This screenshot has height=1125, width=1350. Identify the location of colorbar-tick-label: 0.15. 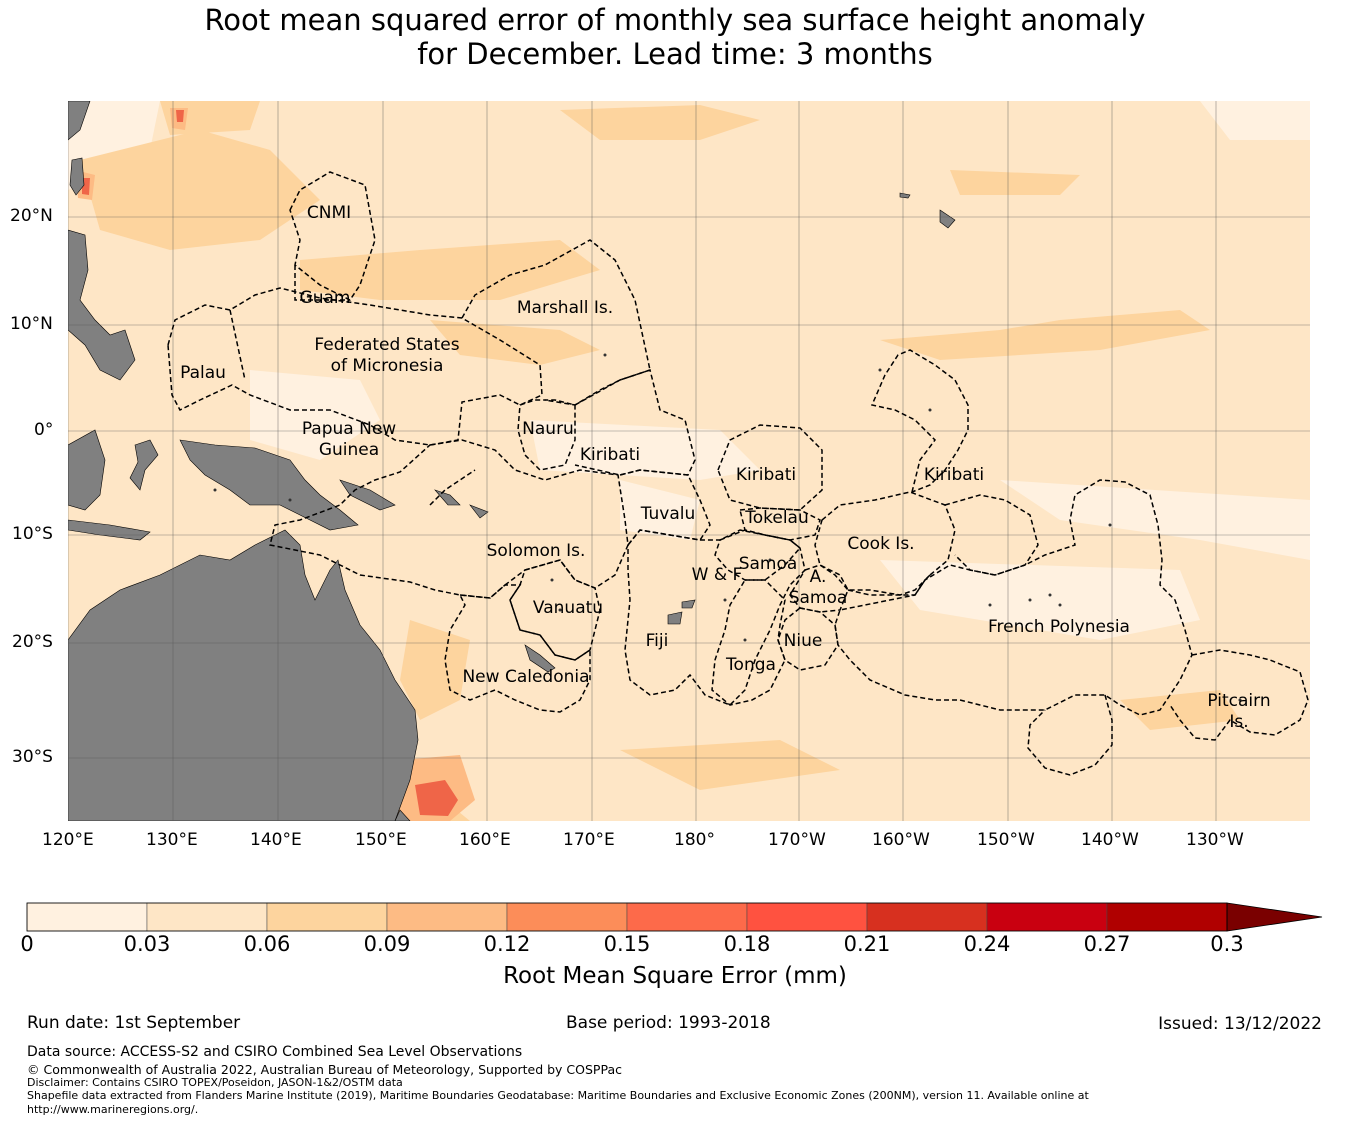
(627, 944).